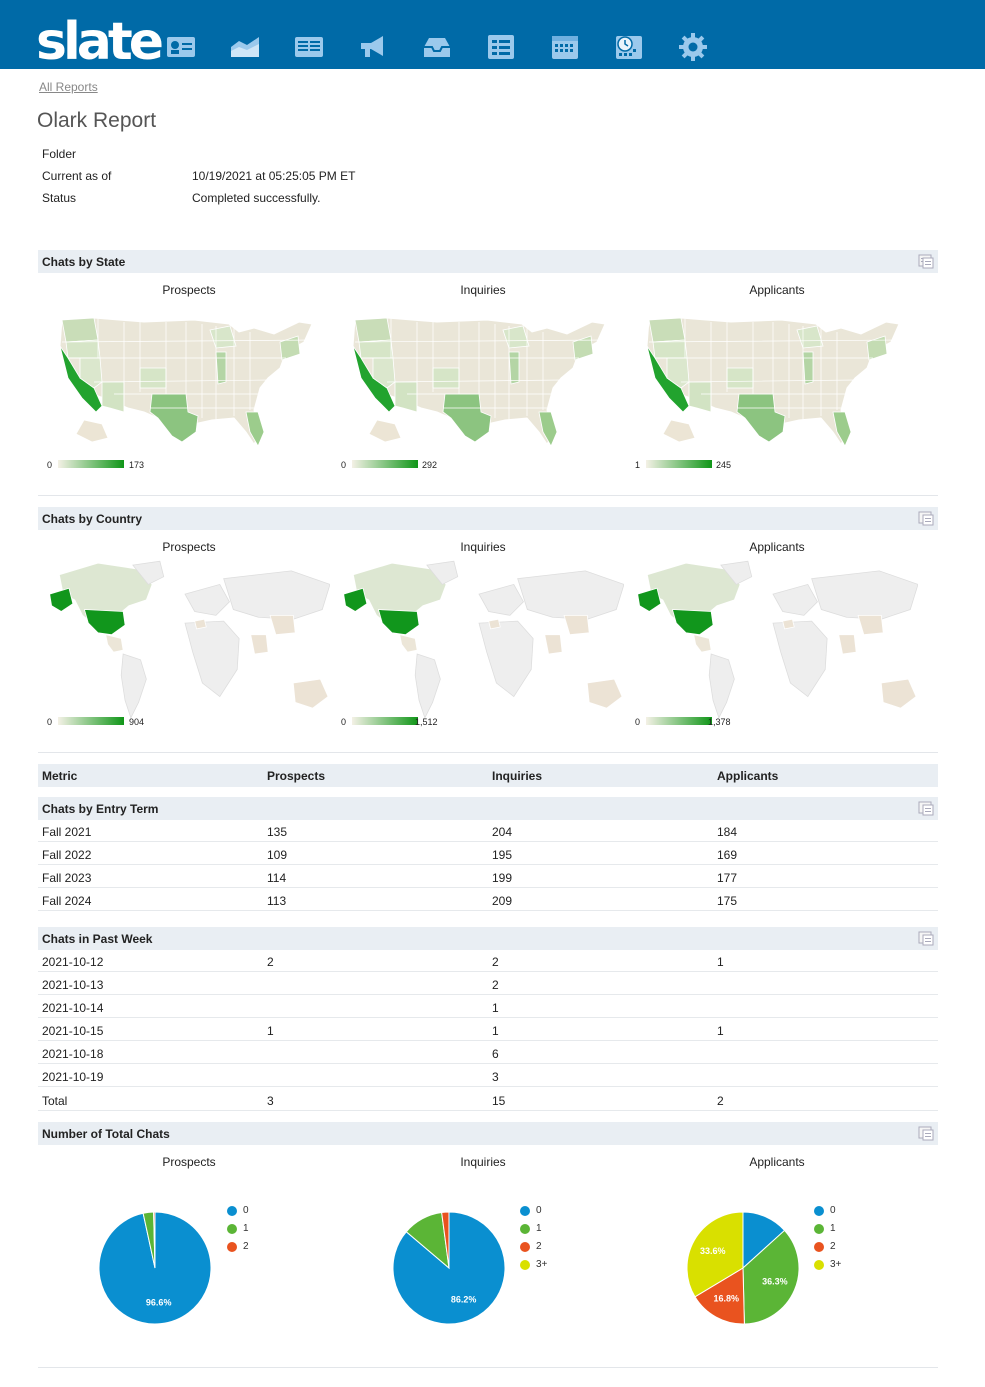 The height and width of the screenshot is (1387, 985). I want to click on pie-data-label: 86.2%, so click(464, 1300).